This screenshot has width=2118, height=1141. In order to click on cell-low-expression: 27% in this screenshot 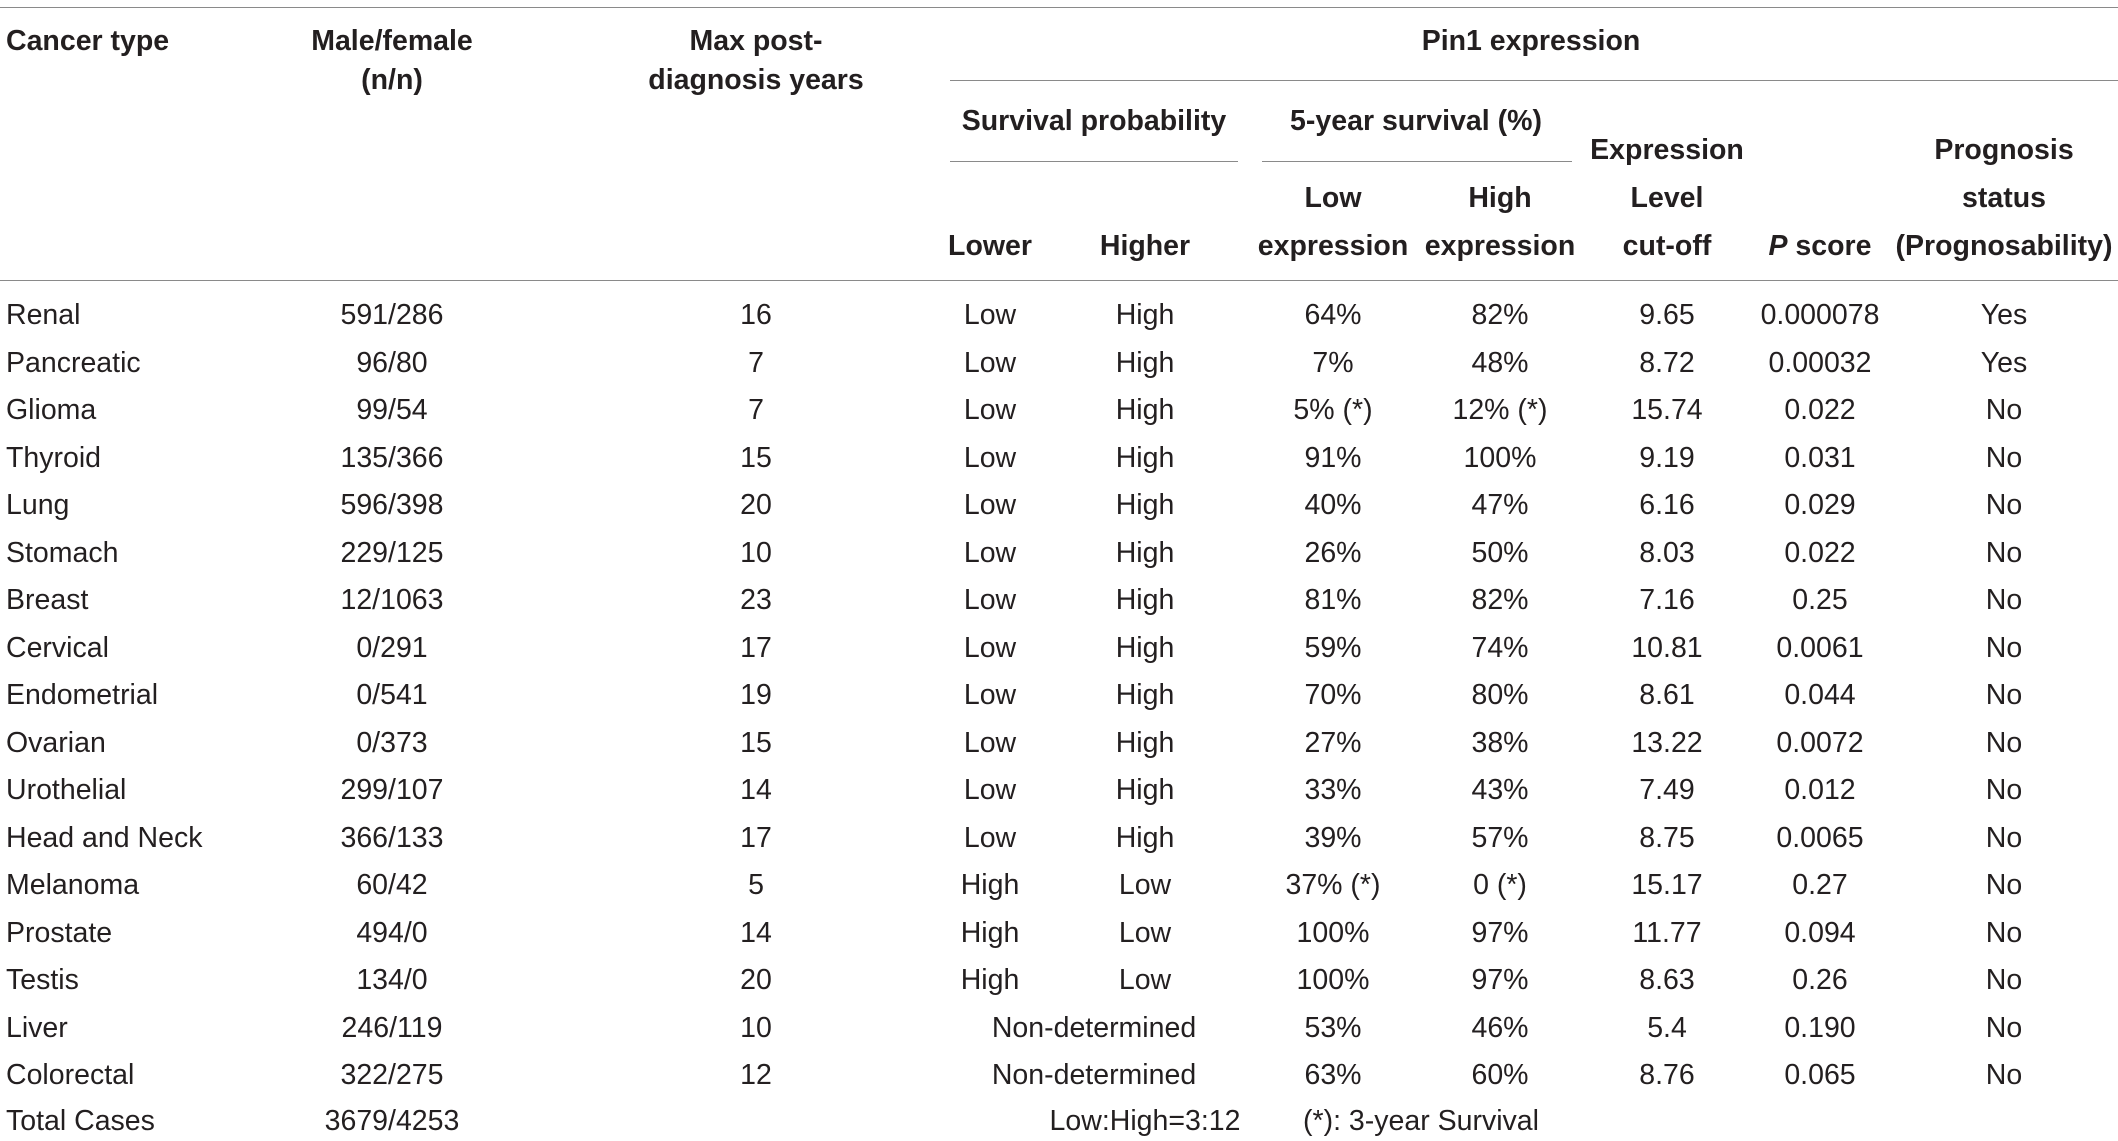, I will do `click(1333, 743)`.